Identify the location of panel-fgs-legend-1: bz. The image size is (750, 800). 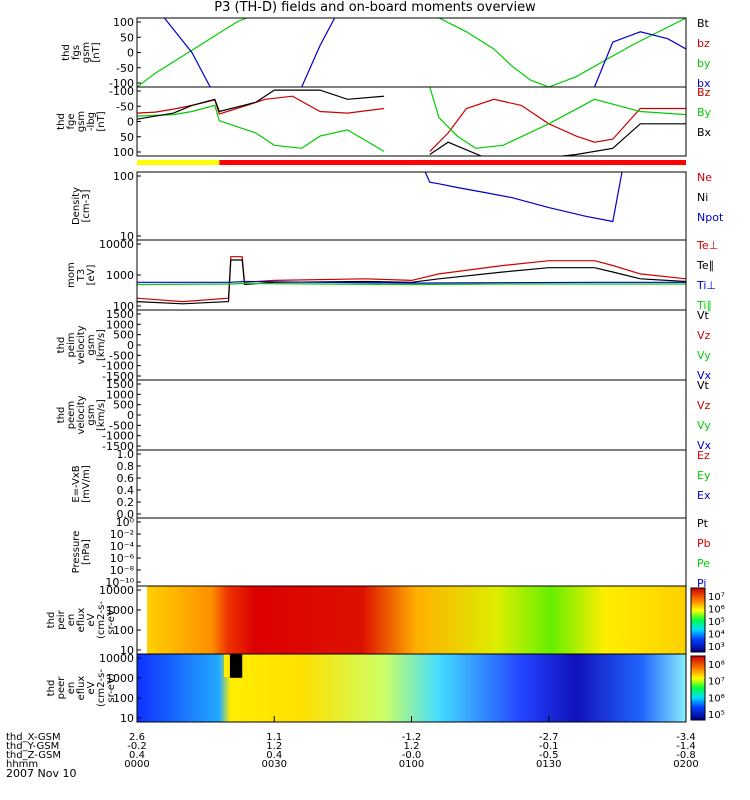
(703, 43).